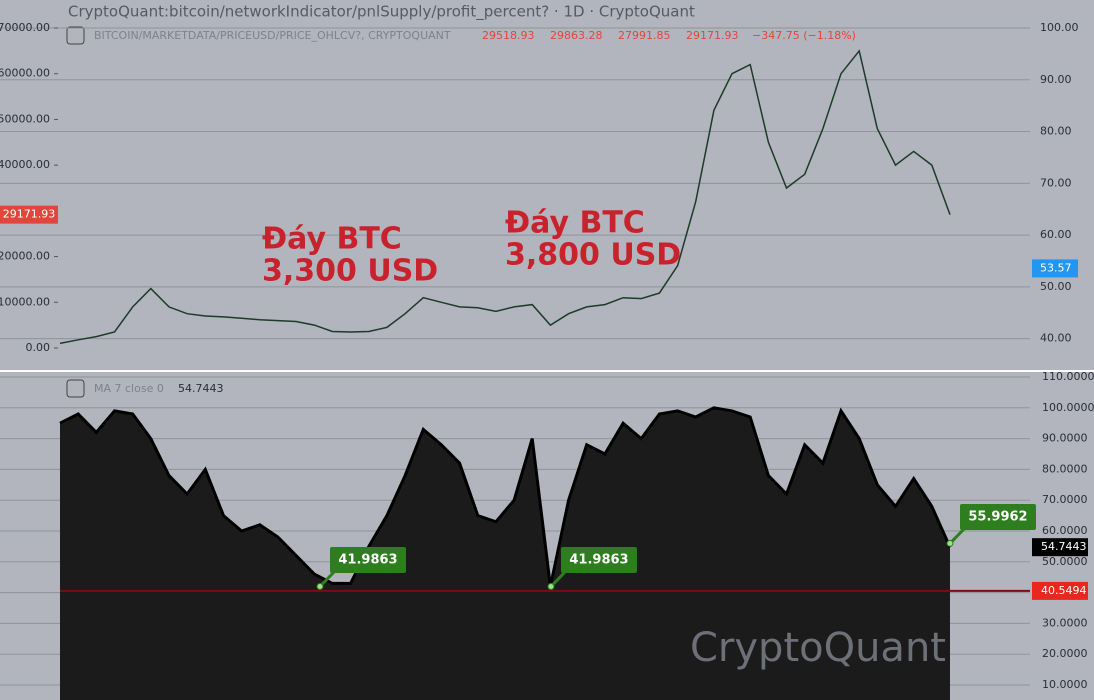 This screenshot has height=700, width=1094. What do you see at coordinates (508, 35) in the screenshot?
I see `ohlc-open: 29518.93` at bounding box center [508, 35].